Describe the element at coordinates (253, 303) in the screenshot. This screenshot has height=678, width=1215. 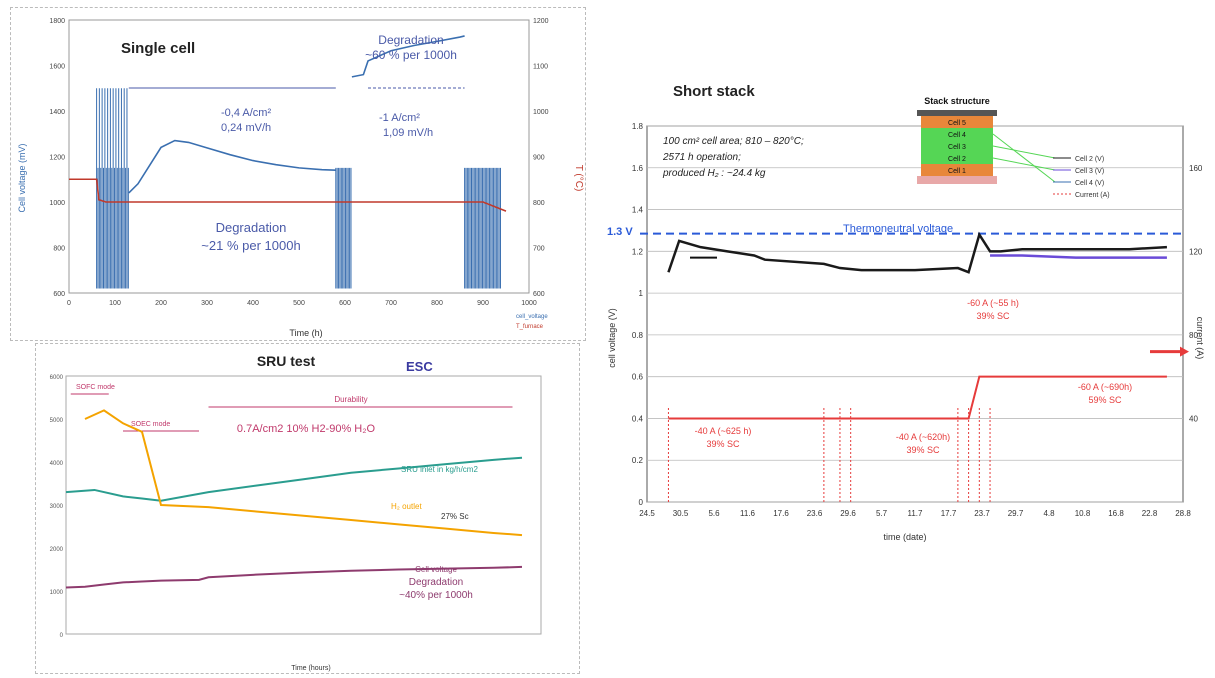
I see `x-tick-label: 400` at that location.